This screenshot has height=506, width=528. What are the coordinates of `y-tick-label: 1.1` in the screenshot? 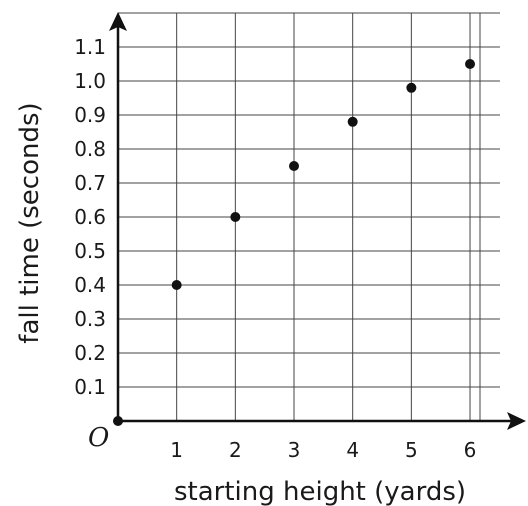 It's located at (90, 47).